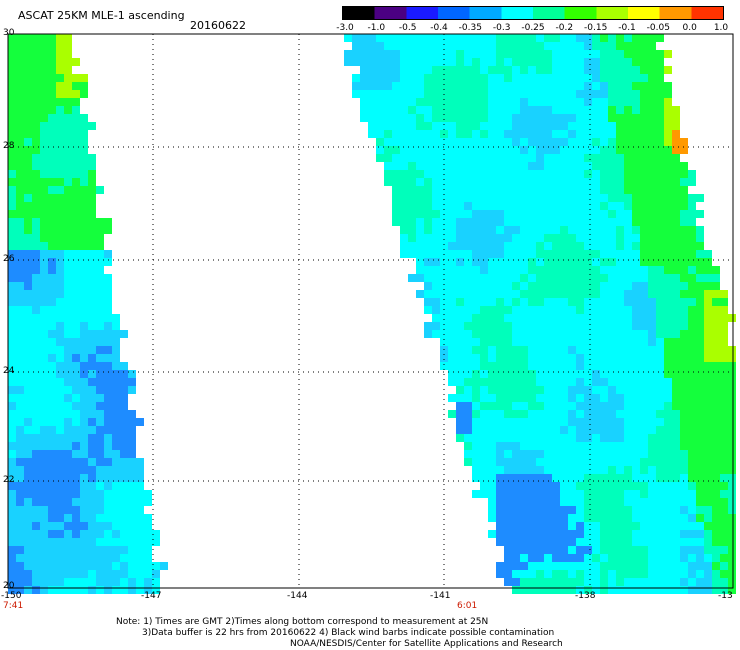 This screenshot has height=650, width=740. I want to click on colorbar-label: -1.0, so click(376, 28).